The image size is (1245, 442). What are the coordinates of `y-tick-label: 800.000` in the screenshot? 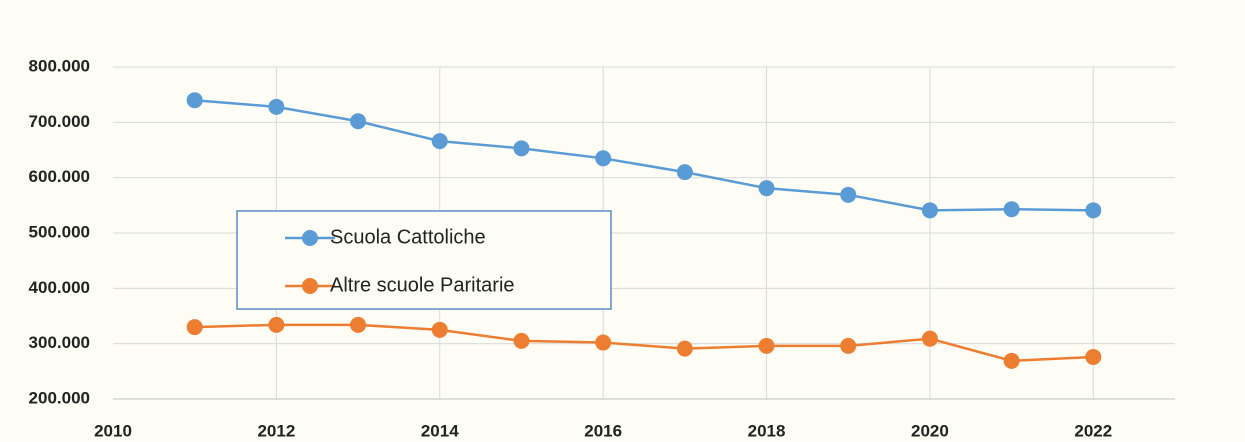 It's located at (59, 65).